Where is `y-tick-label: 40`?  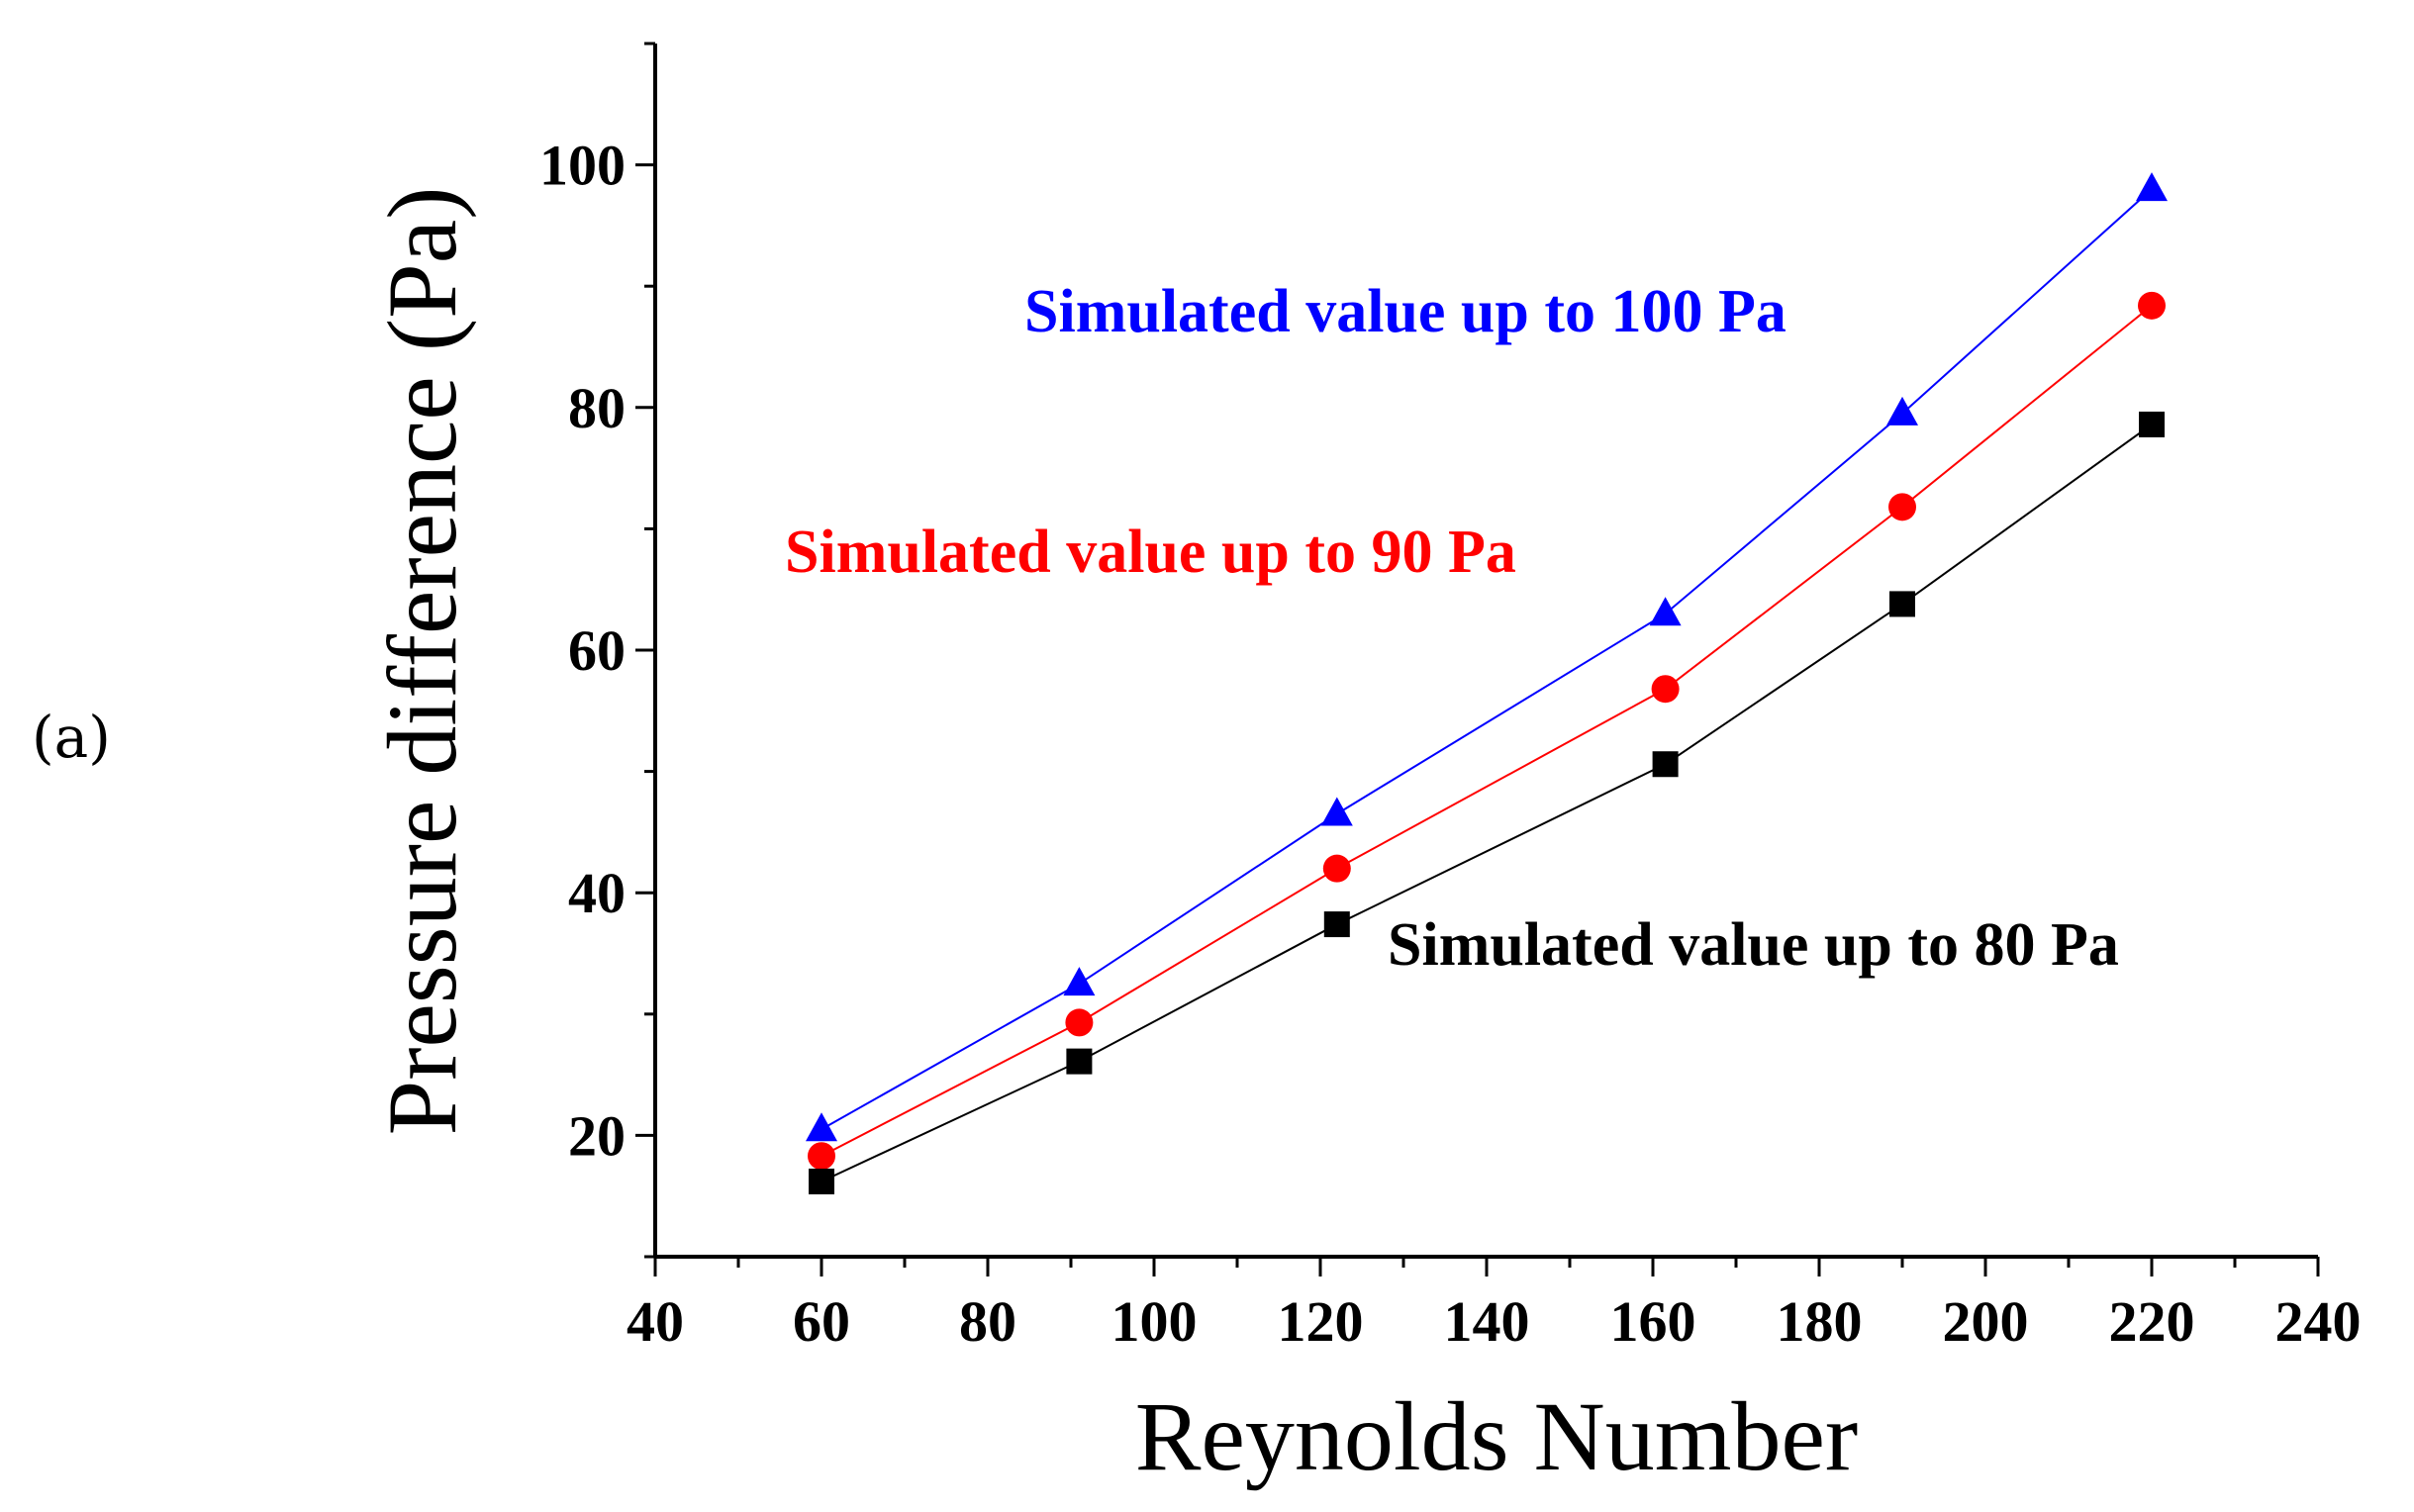 y-tick-label: 40 is located at coordinates (597, 893).